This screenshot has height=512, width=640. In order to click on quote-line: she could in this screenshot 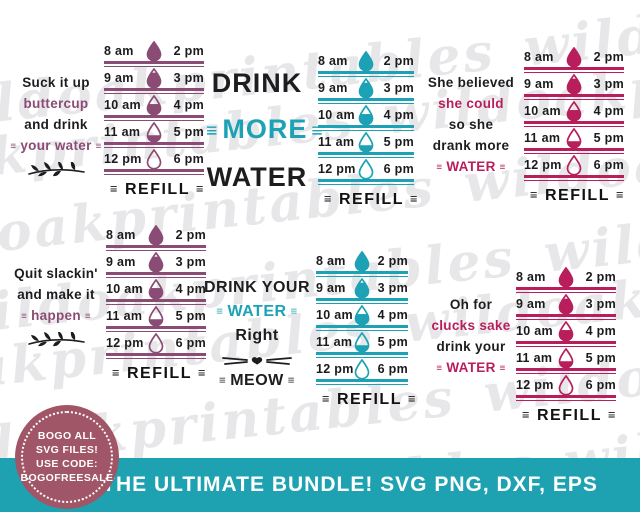, I will do `click(471, 103)`.